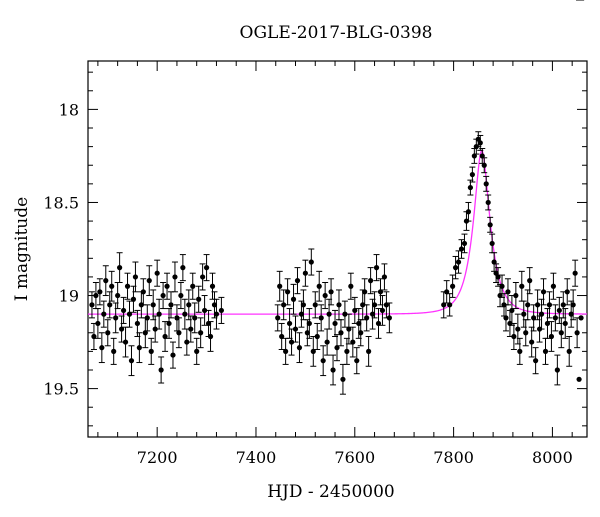 The width and height of the screenshot is (600, 517). Describe the element at coordinates (157, 457) in the screenshot. I see `x-tick-label: 7200` at that location.